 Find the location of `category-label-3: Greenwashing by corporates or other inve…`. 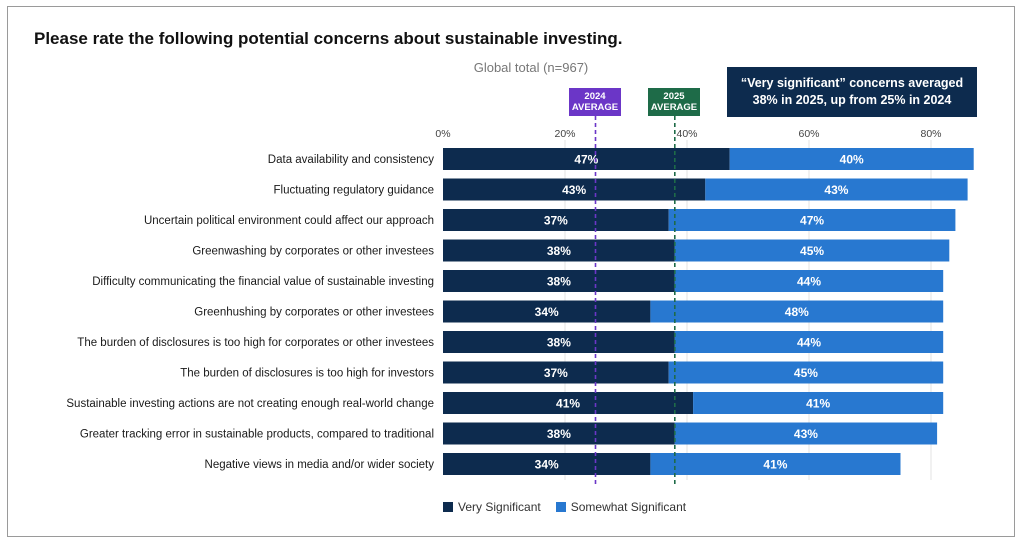

category-label-3: Greenwashing by corporates or other inve… is located at coordinates (313, 252).